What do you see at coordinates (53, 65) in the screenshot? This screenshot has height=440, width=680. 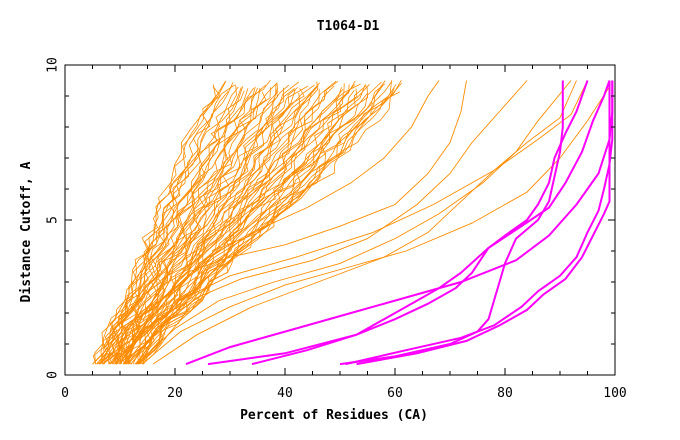 I see `y-tick-label: 10` at bounding box center [53, 65].